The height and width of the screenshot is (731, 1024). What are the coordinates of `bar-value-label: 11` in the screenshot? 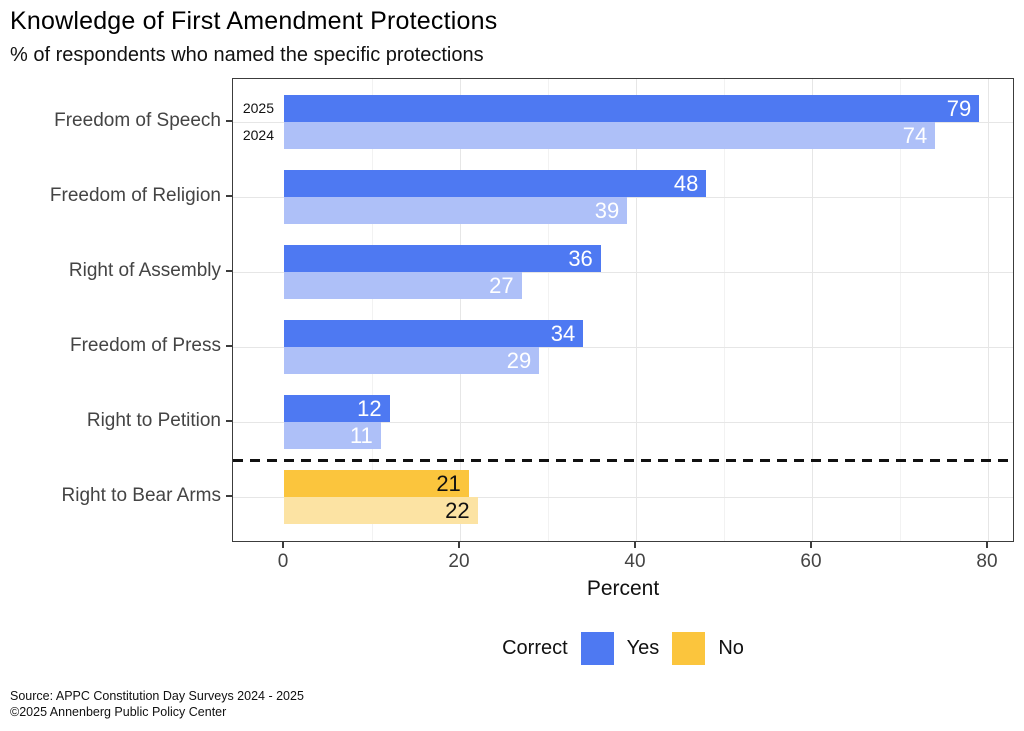 It's located at (361, 435).